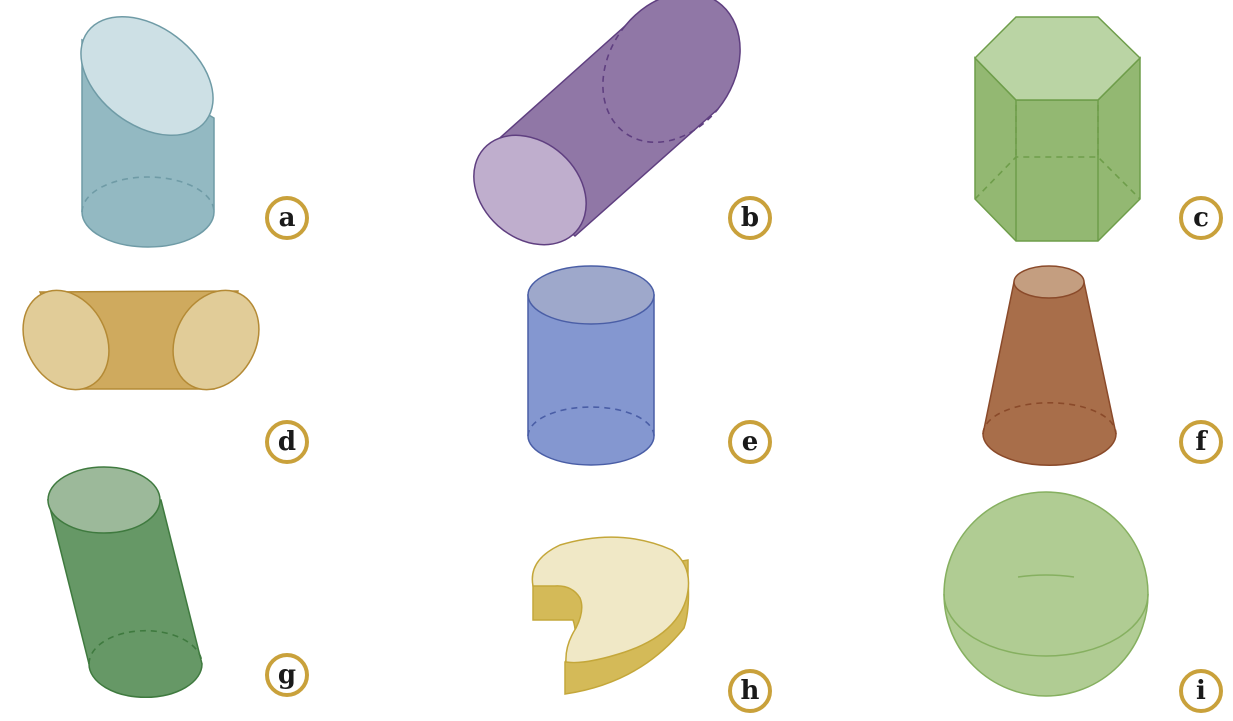  I want to click on label-badge-d: d, so click(287, 442).